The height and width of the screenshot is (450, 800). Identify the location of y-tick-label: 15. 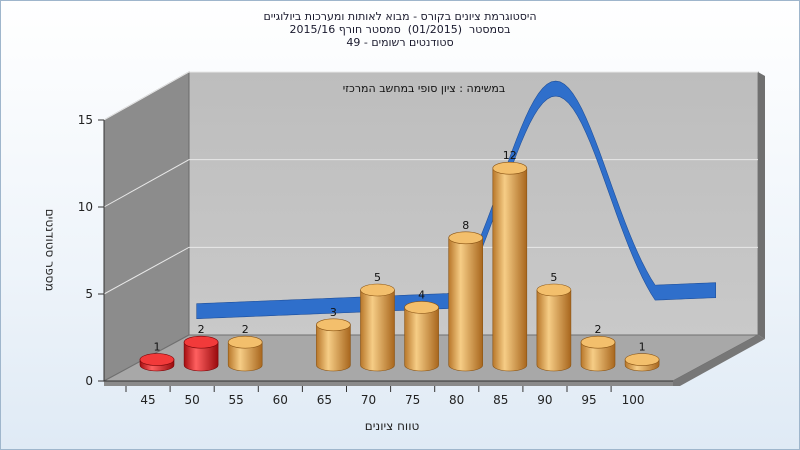
(85, 120).